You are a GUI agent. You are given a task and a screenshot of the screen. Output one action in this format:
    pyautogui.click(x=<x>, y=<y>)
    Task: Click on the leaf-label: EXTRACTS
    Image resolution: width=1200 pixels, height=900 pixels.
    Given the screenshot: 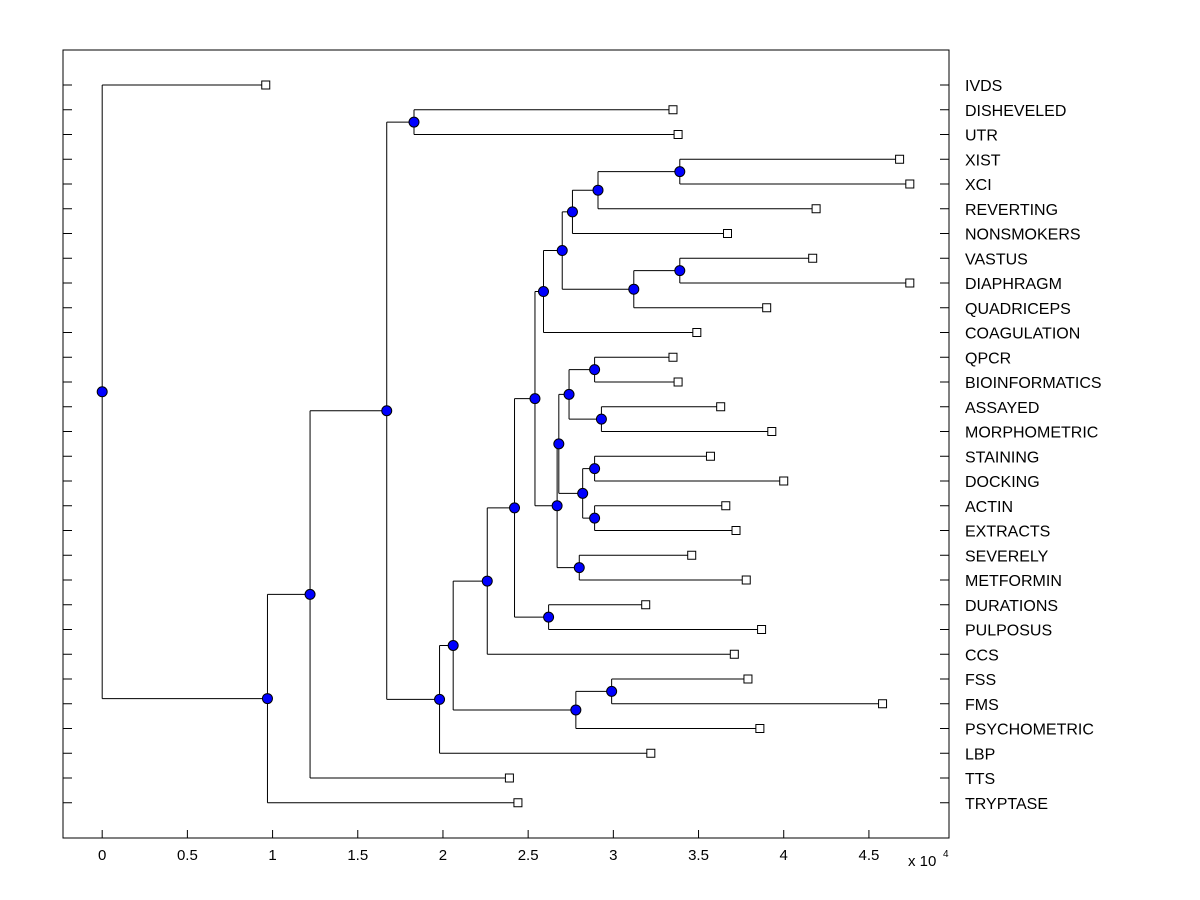 What is the action you would take?
    pyautogui.click(x=1007, y=532)
    